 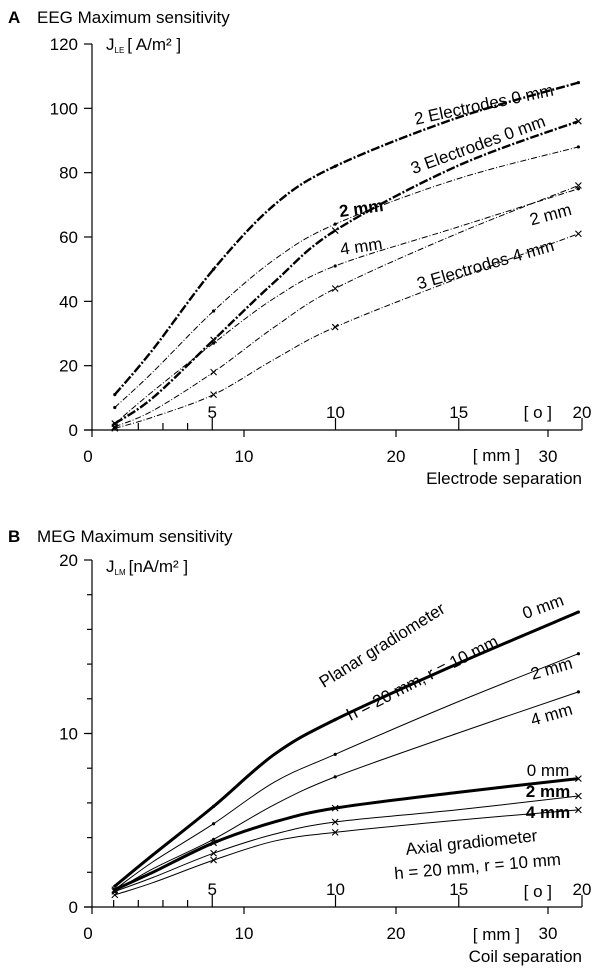 What do you see at coordinates (525, 956) in the screenshot?
I see `panel-b-xlabel: Coil separation` at bounding box center [525, 956].